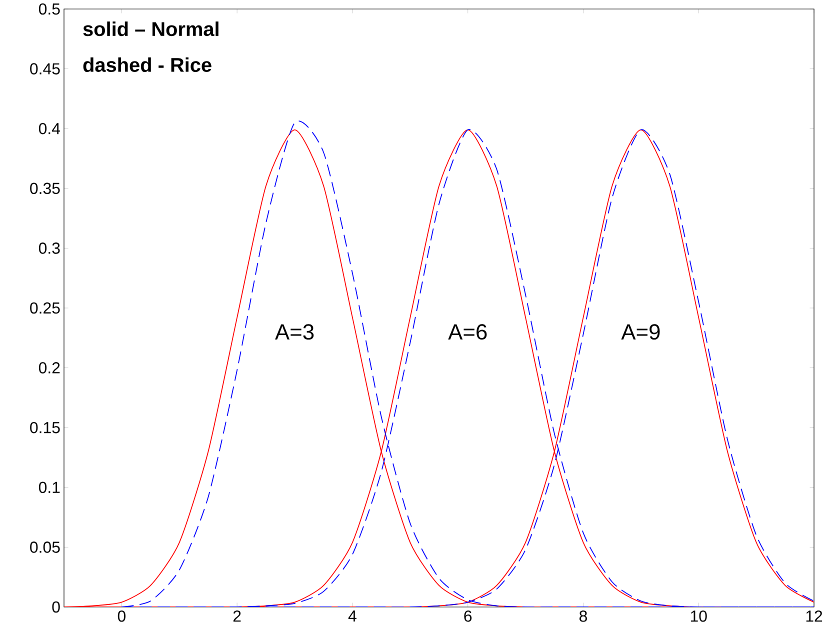  Describe the element at coordinates (583, 616) in the screenshot. I see `x-tick-label: 8` at that location.